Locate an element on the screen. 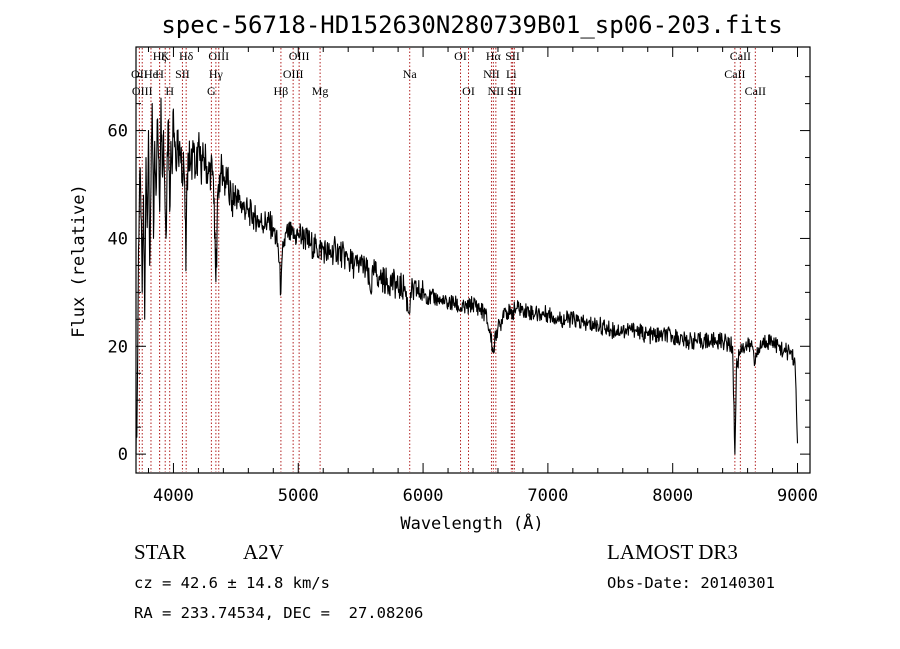  object-class: STAR is located at coordinates (160, 552).